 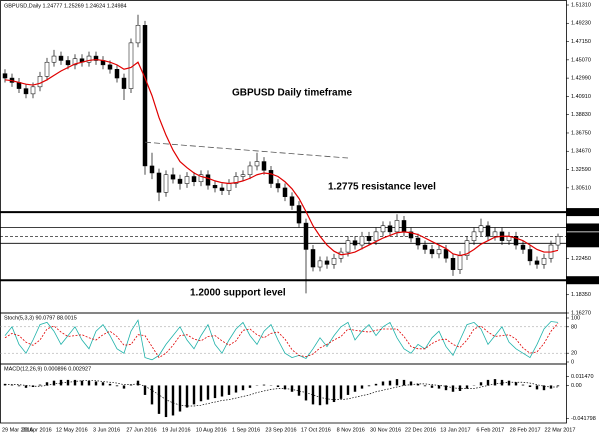 What do you see at coordinates (579, 213) in the screenshot?
I see `level-label: 1.27750` at bounding box center [579, 213].